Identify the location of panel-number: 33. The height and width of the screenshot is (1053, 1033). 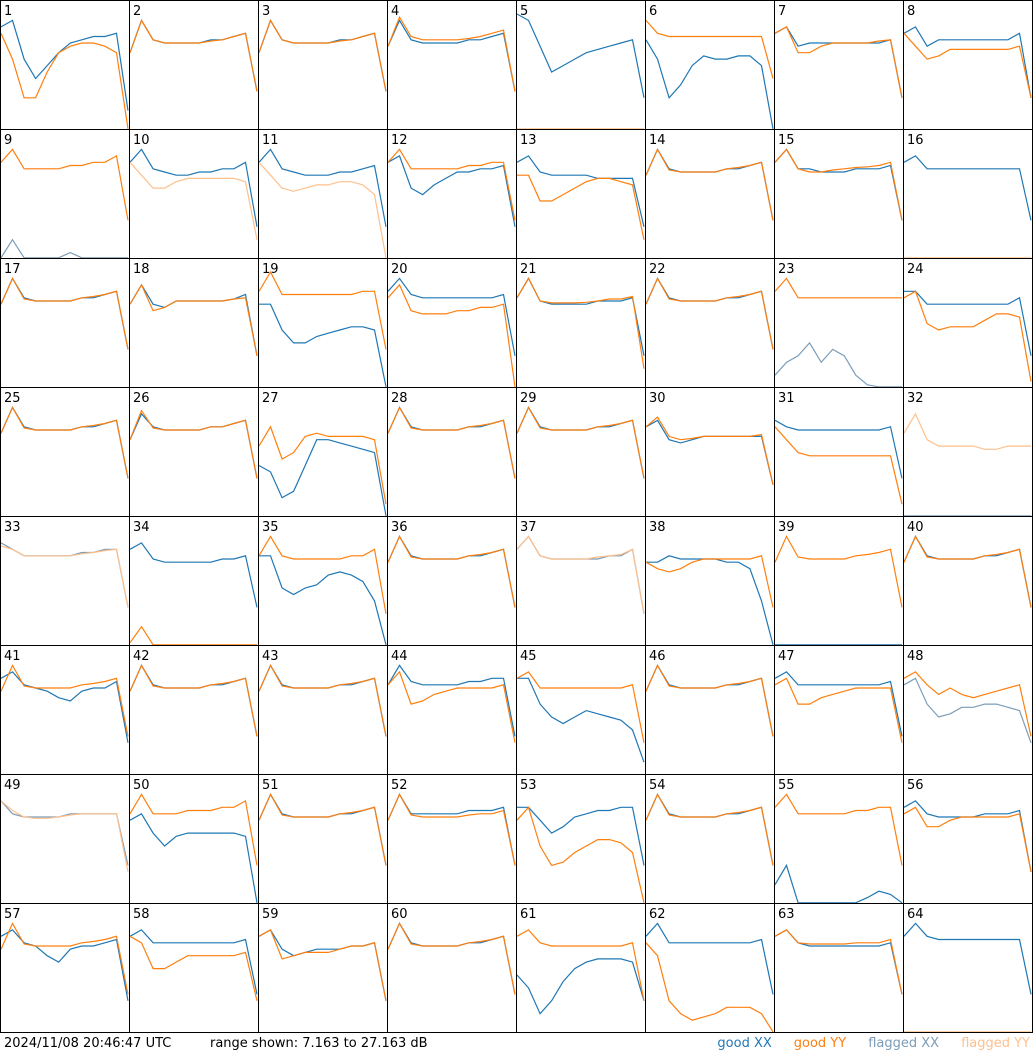
(12, 527).